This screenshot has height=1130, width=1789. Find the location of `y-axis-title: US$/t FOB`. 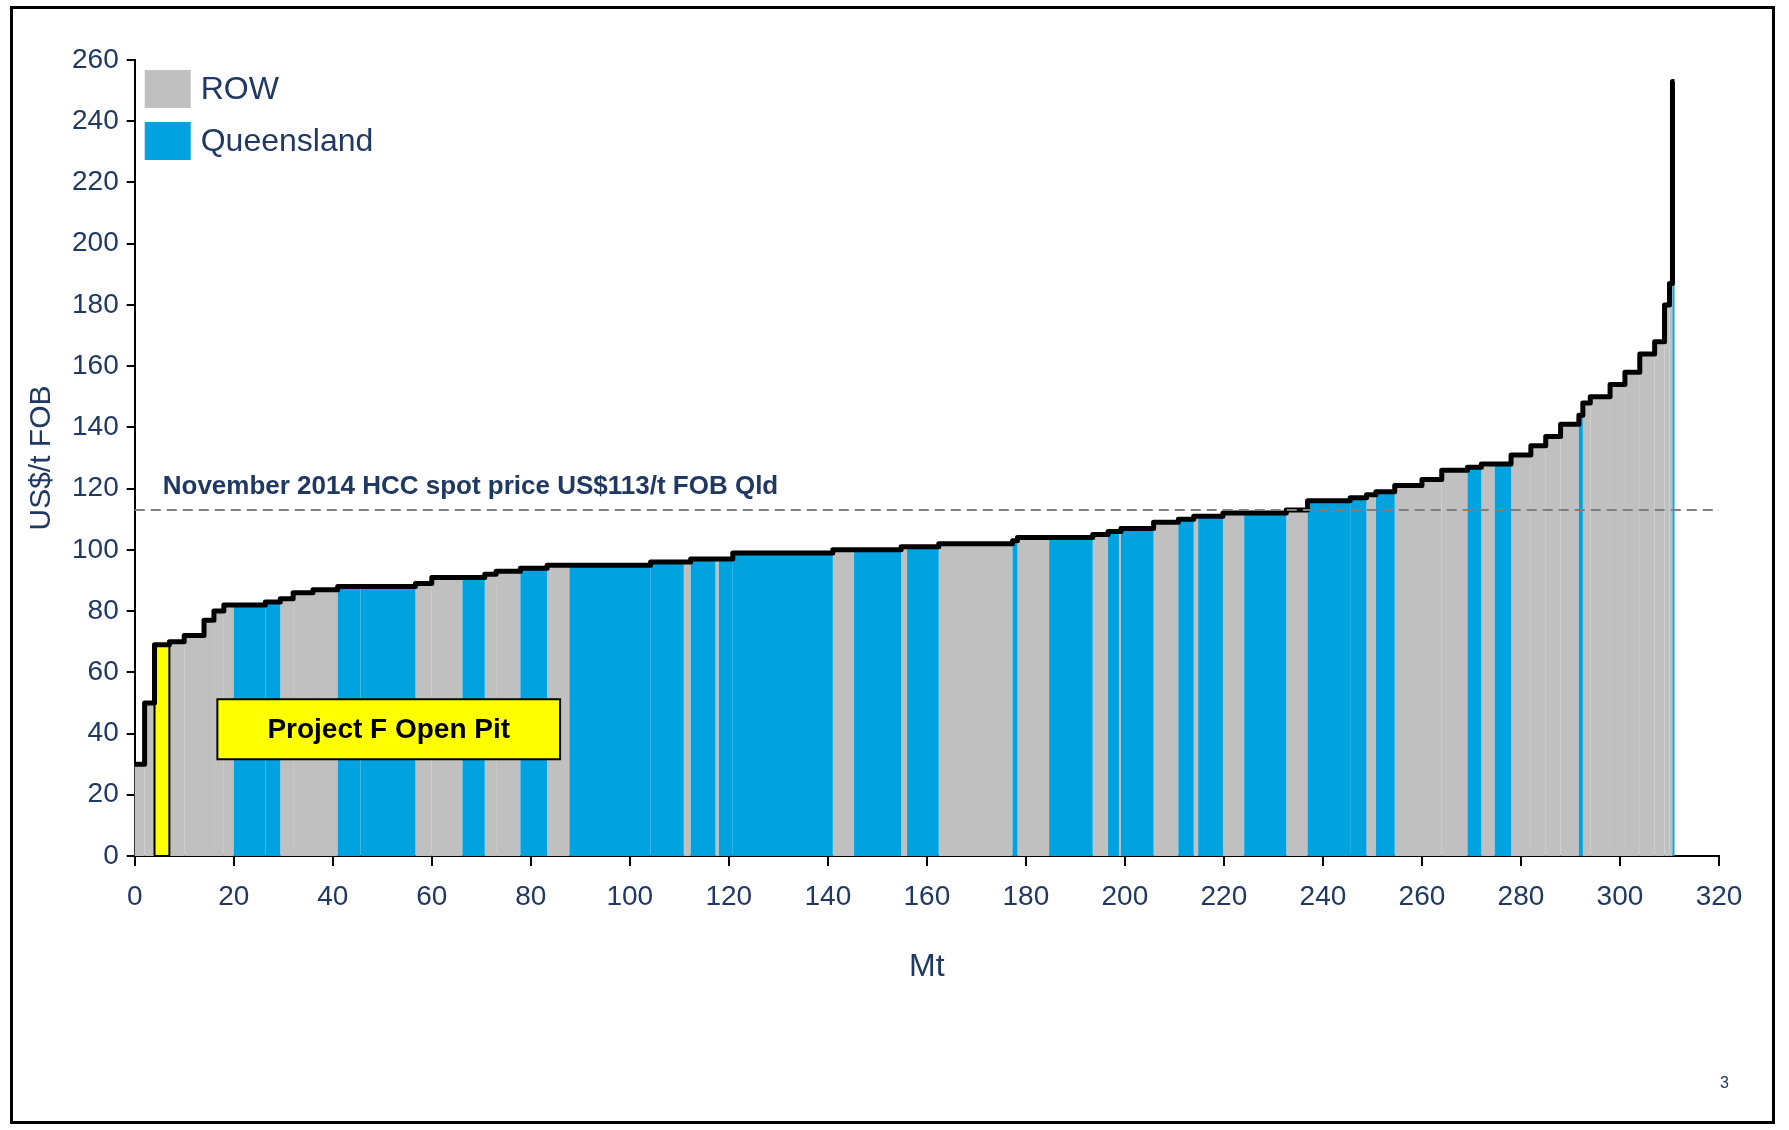

y-axis-title: US$/t FOB is located at coordinates (40, 458).